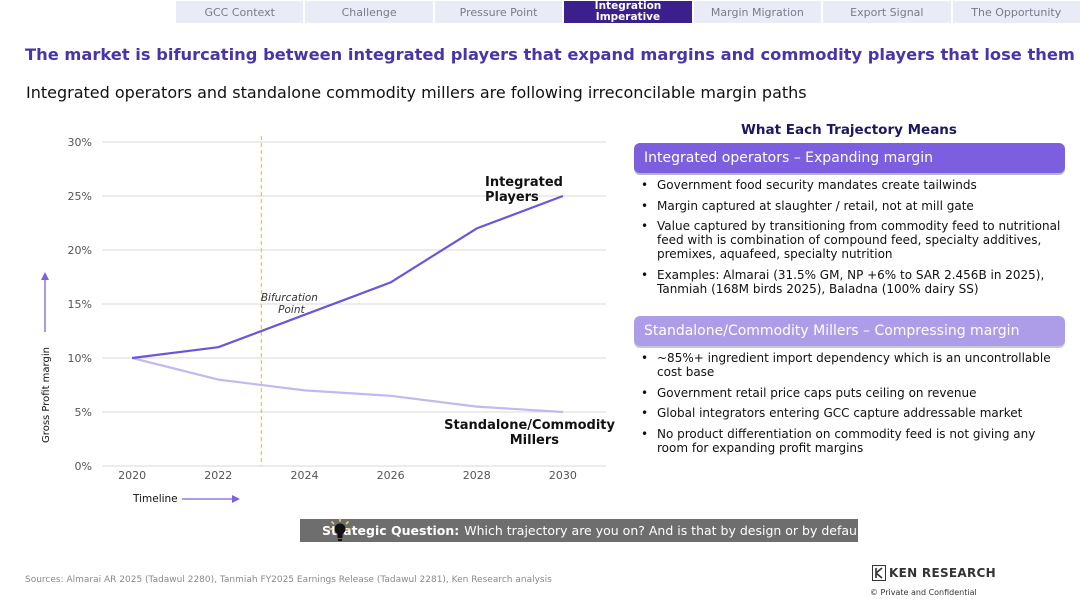  What do you see at coordinates (391, 530) in the screenshot?
I see `banner-label: Strategic Question:` at bounding box center [391, 530].